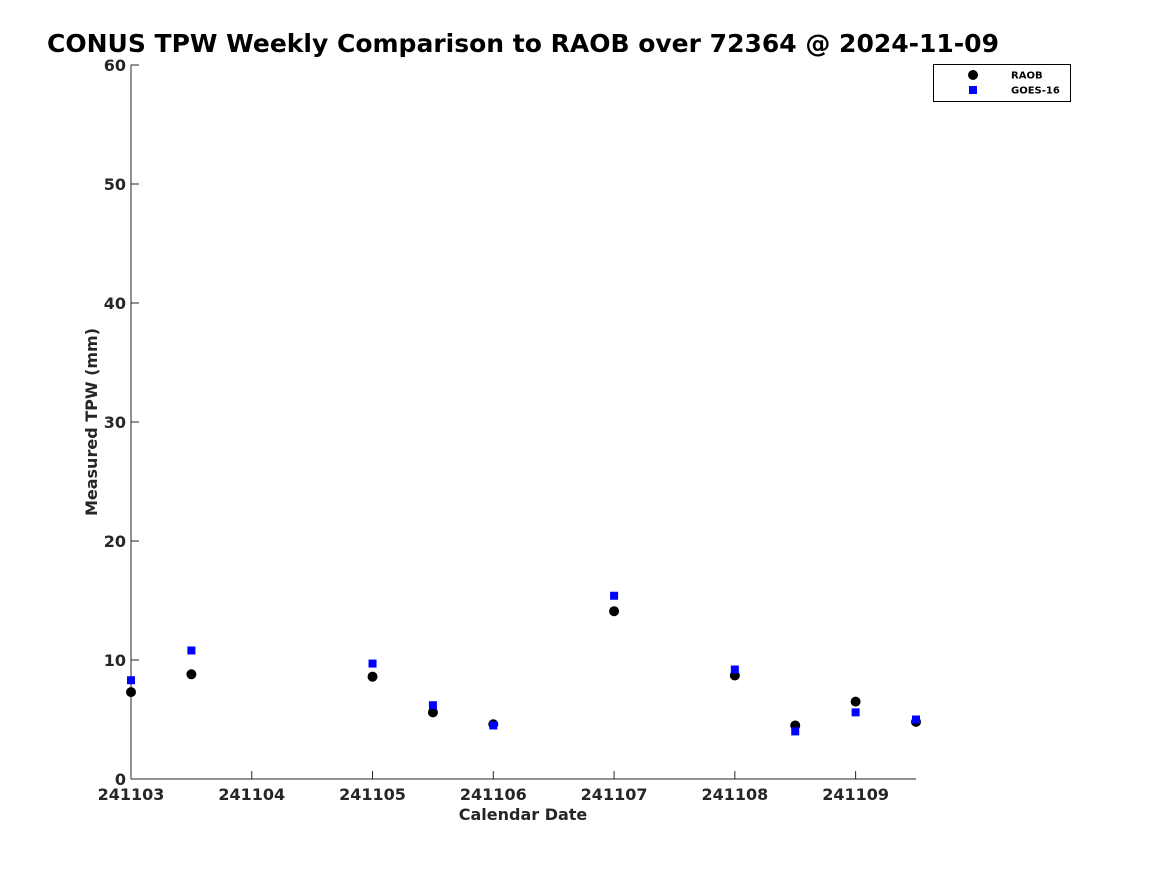  What do you see at coordinates (115, 303) in the screenshot?
I see `y-tick-label: 40` at bounding box center [115, 303].